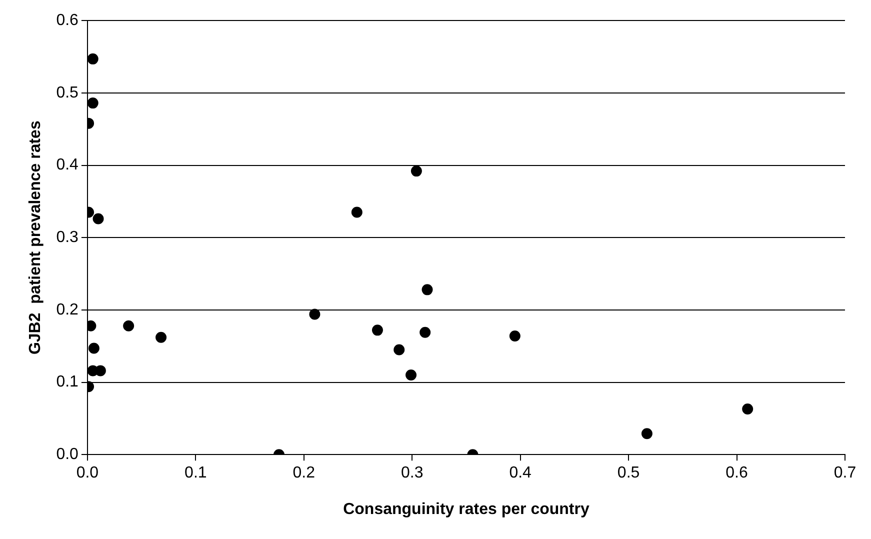  Describe the element at coordinates (67, 309) in the screenshot. I see `y-tick-label: 0.2` at that location.